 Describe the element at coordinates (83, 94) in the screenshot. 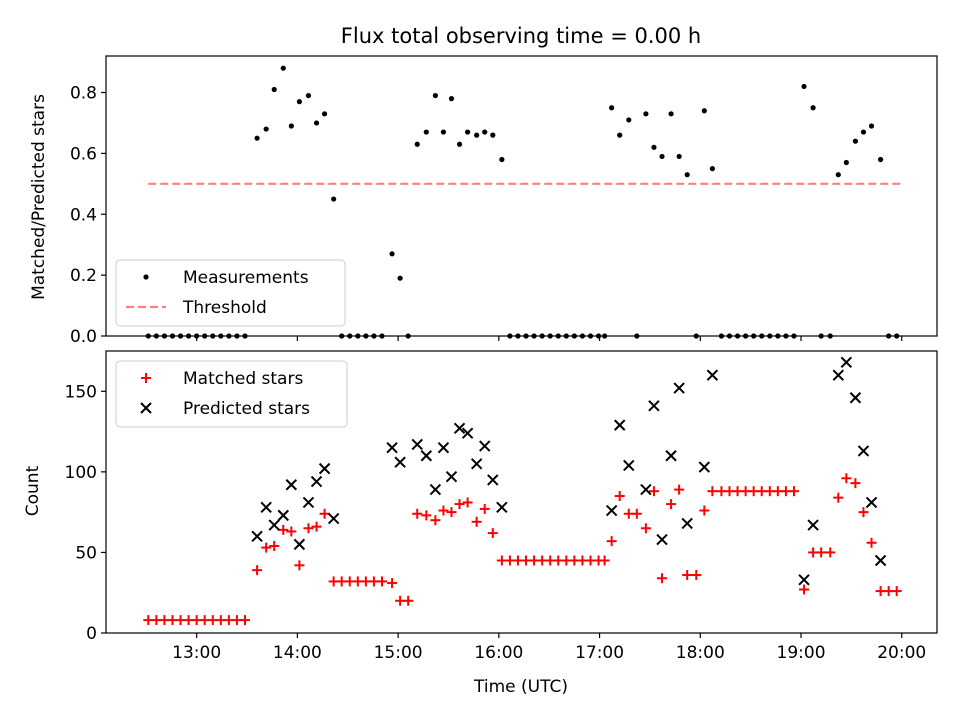

I see `y-tick-label: 0.8` at that location.